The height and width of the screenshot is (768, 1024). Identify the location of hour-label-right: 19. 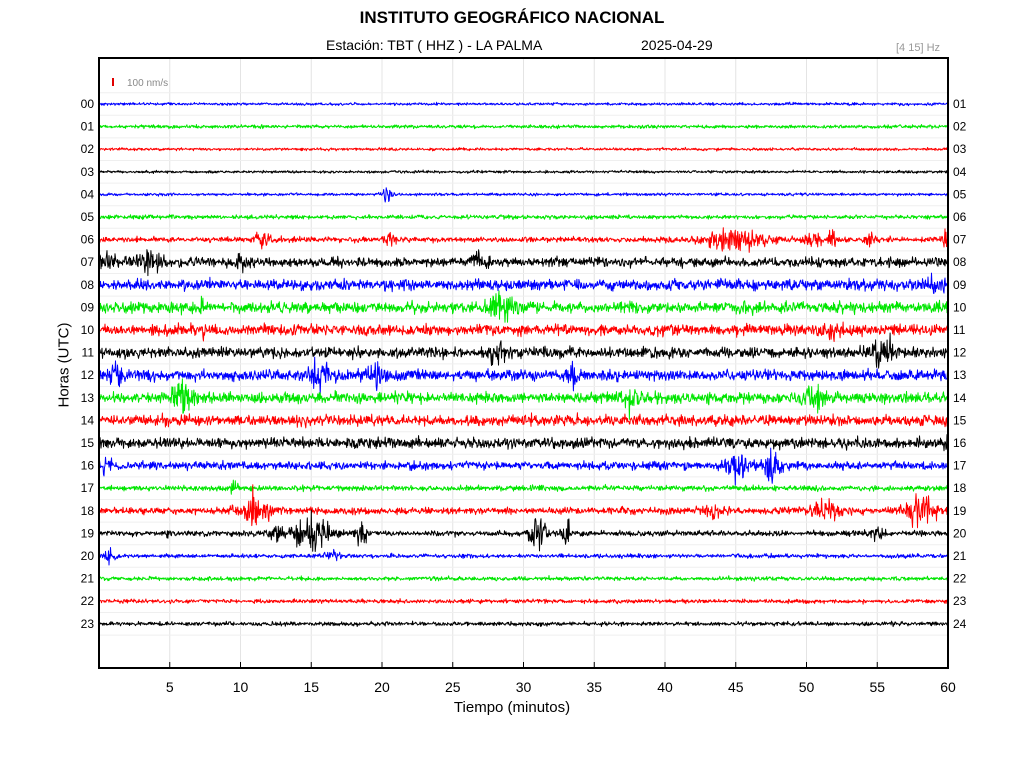
(960, 511).